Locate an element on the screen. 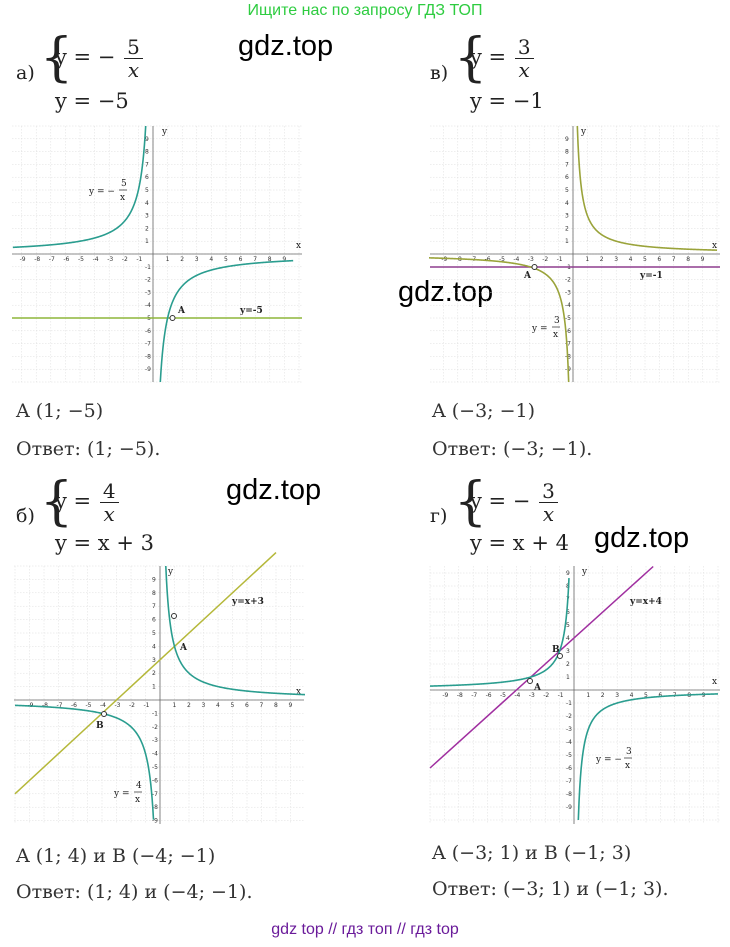 The image size is (730, 947). curve-label-den-g: x is located at coordinates (627, 766).